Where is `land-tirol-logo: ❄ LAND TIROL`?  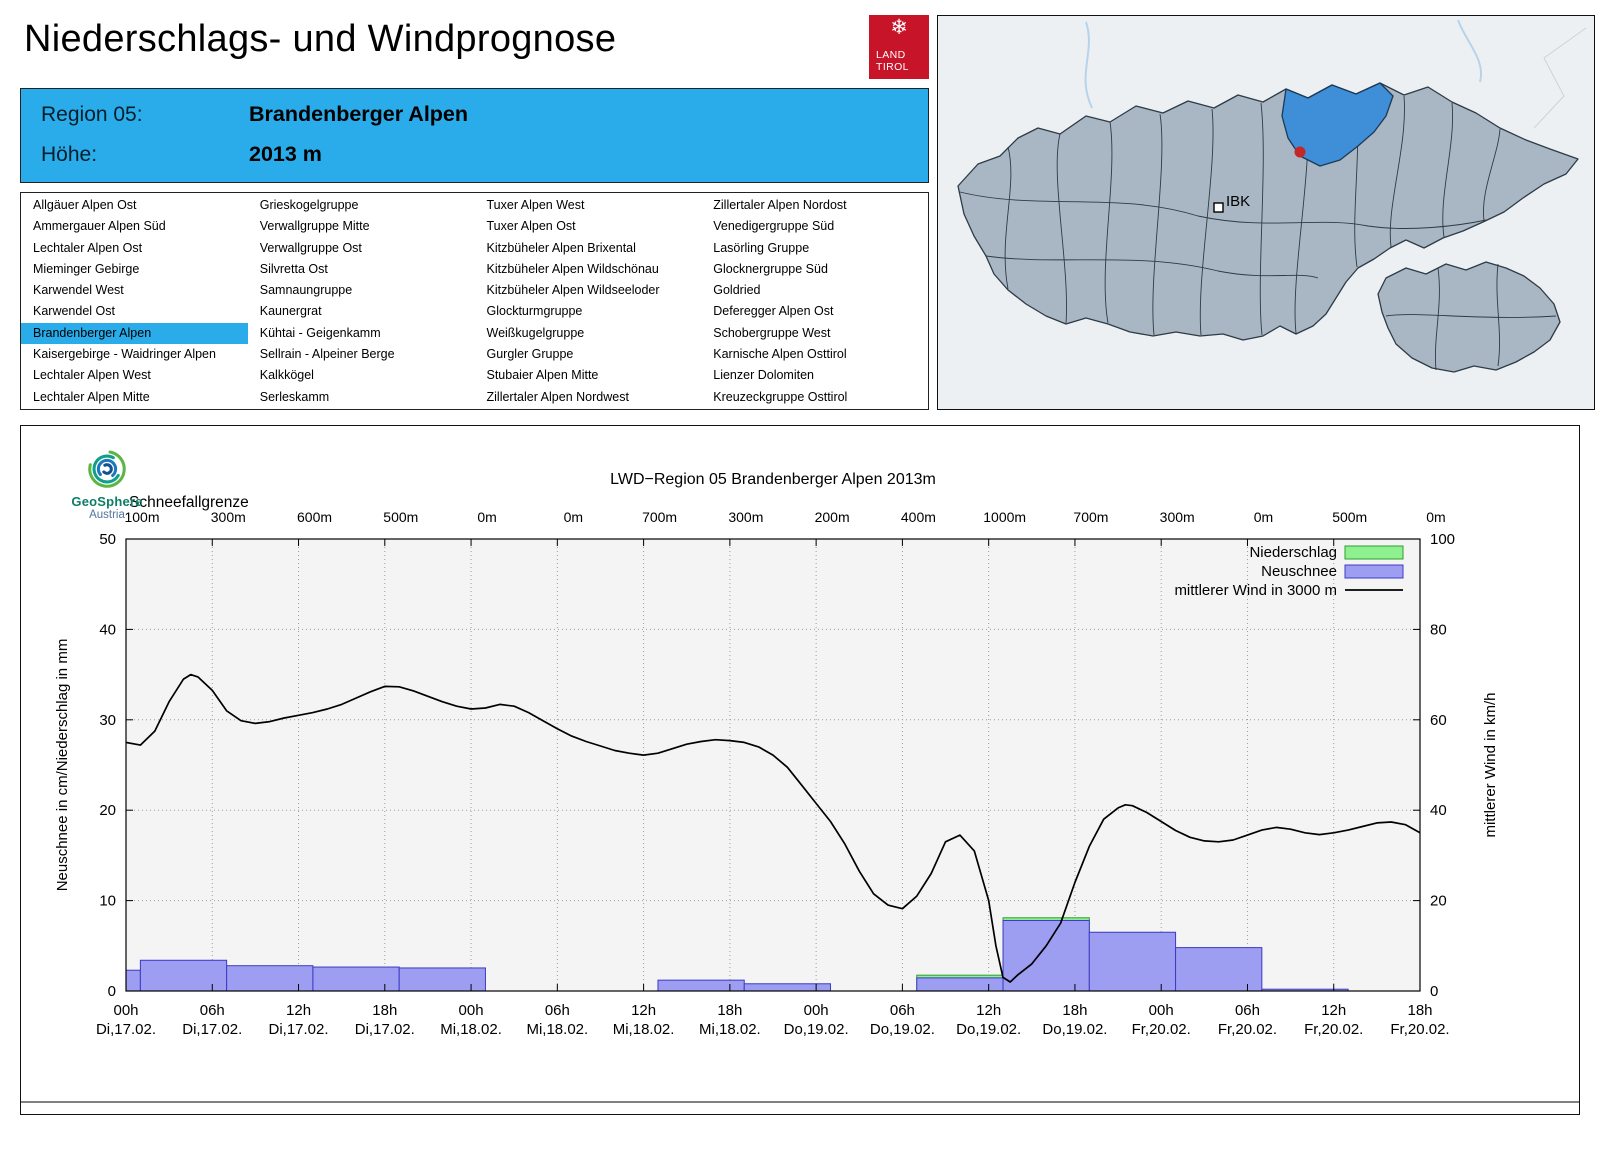
land-tirol-logo: ❄ LAND TIROL is located at coordinates (899, 47).